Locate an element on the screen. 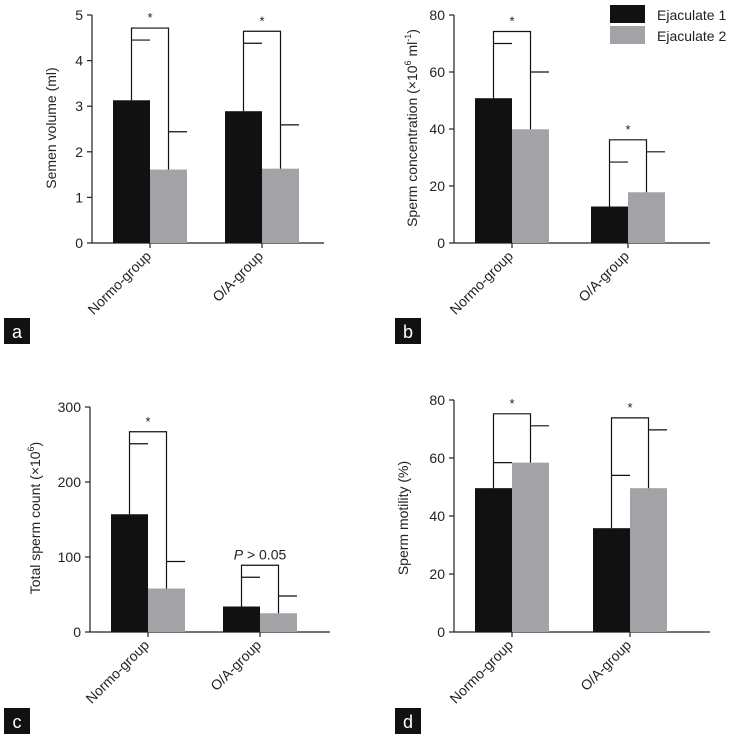 The image size is (740, 736). panel-b-ylabel-sup2: -1 is located at coordinates (408, 38).